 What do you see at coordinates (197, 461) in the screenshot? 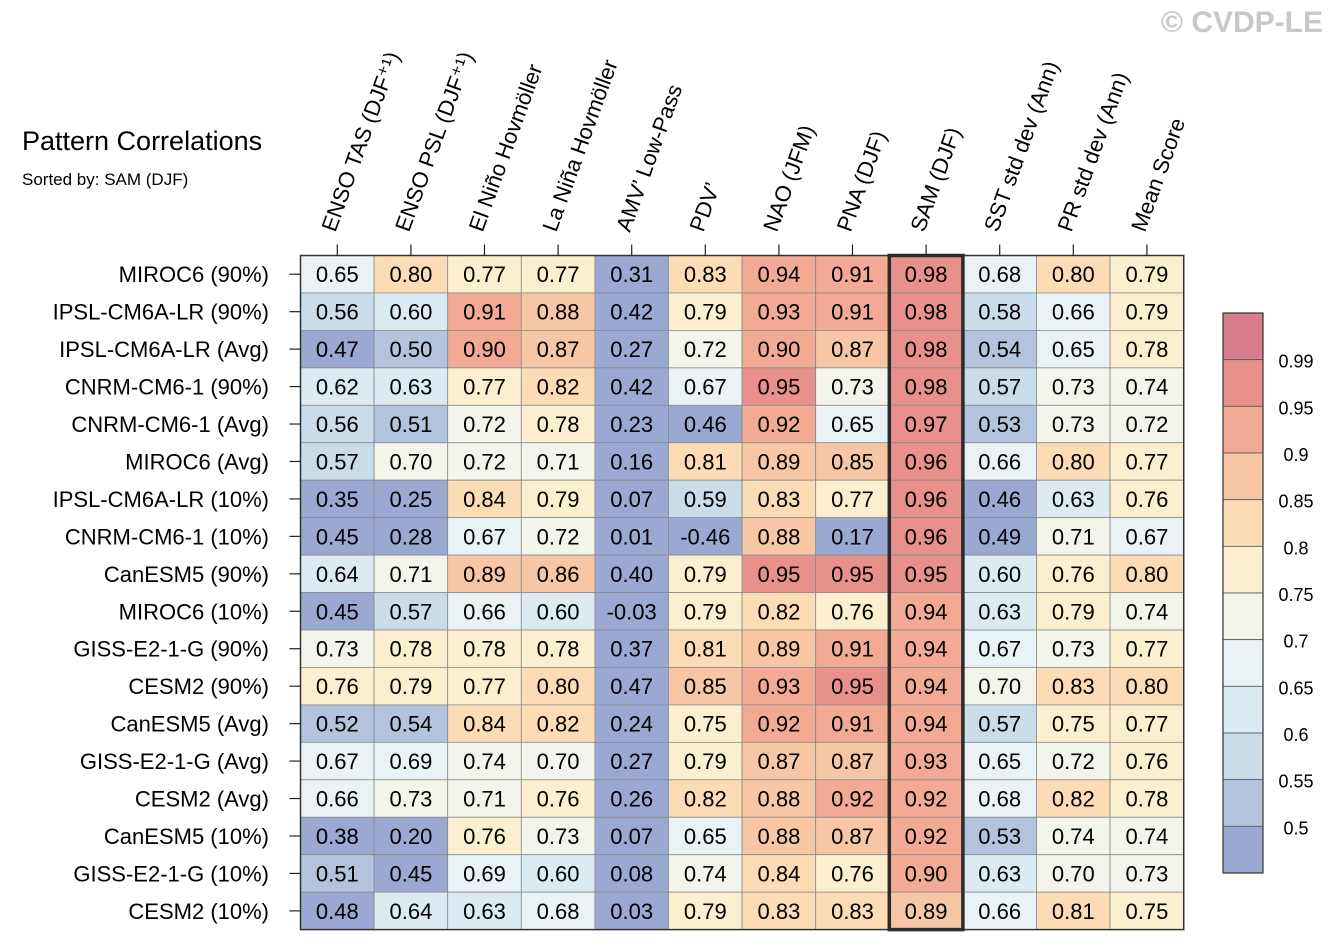
I see `row-label: MIROC6 (Avg)` at bounding box center [197, 461].